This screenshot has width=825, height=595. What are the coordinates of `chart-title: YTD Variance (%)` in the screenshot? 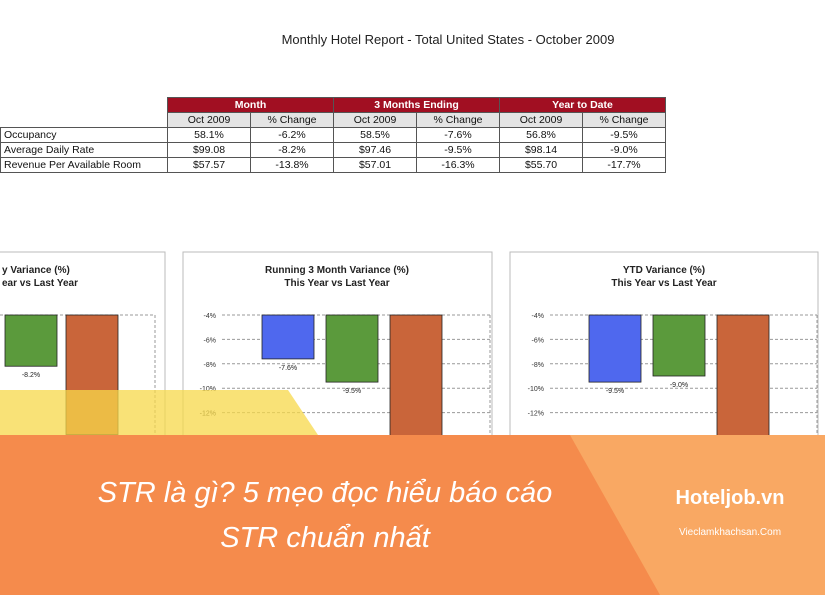 It's located at (664, 270).